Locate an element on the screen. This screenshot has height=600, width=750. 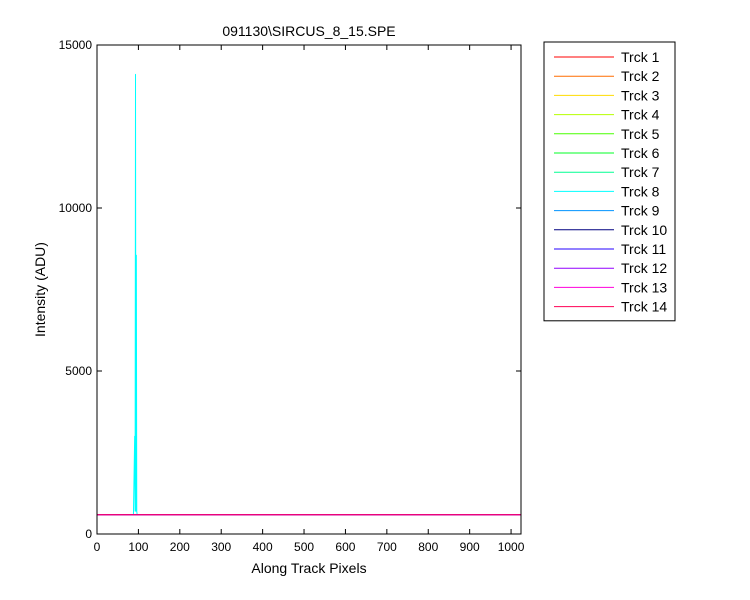
x-axis-label: Along Track Pixels is located at coordinates (308, 568).